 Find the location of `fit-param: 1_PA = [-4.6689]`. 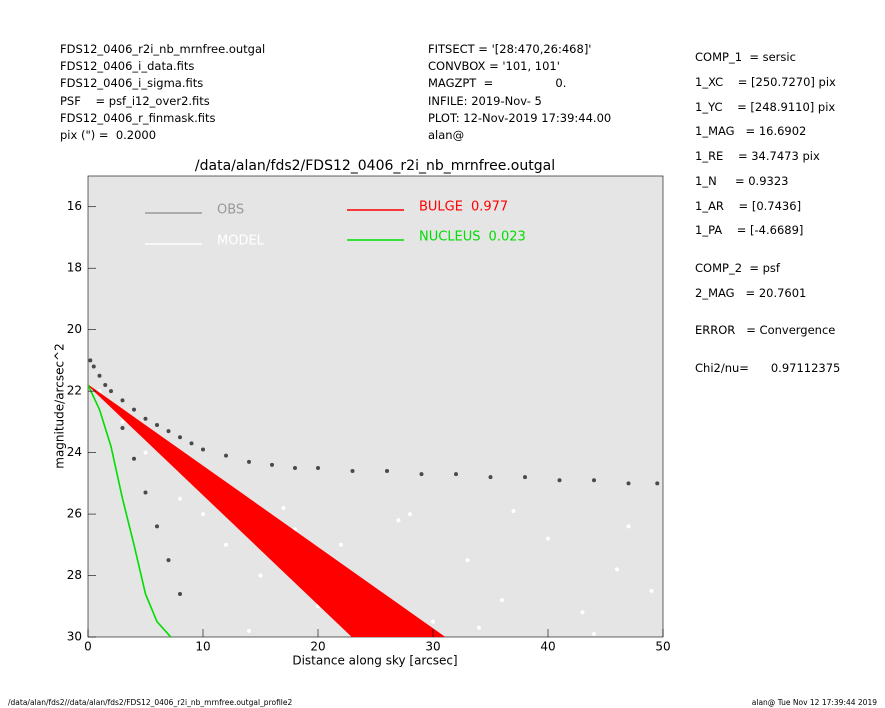

fit-param: 1_PA = [-4.6689] is located at coordinates (749, 230).